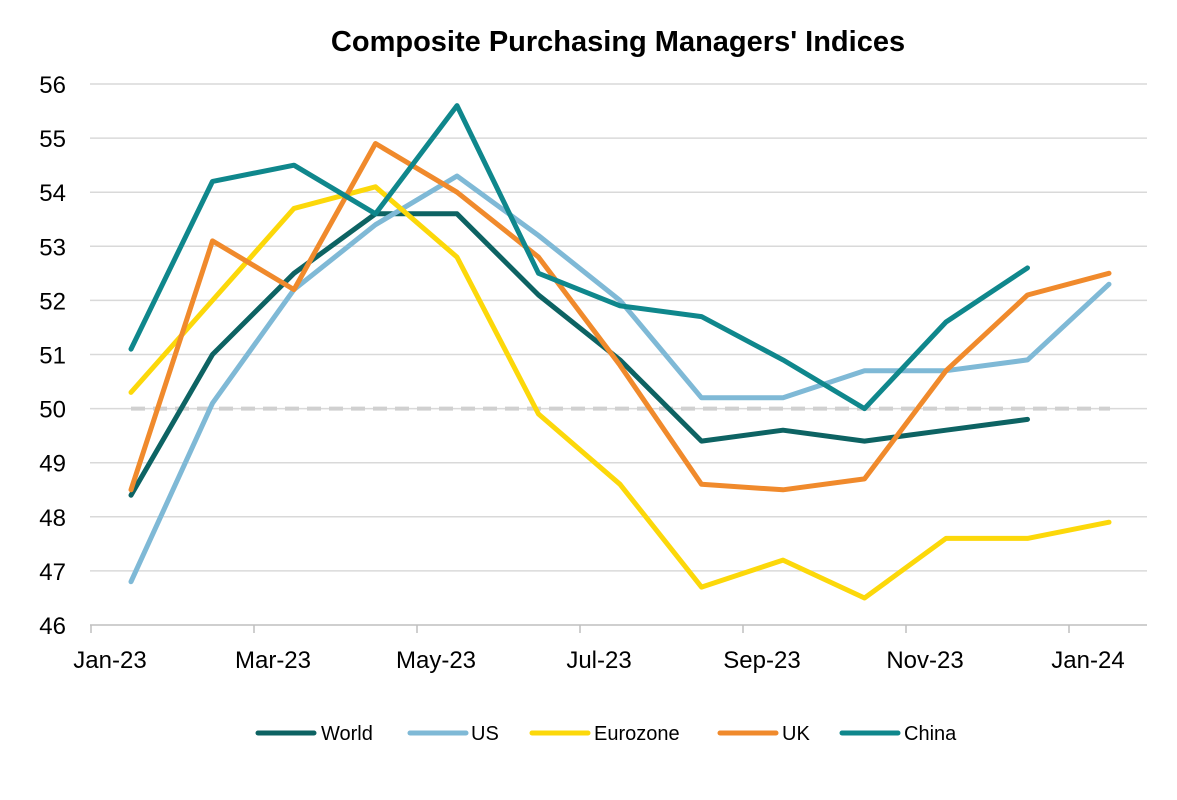 The height and width of the screenshot is (800, 1177). I want to click on legend-item-world: World, so click(314, 734).